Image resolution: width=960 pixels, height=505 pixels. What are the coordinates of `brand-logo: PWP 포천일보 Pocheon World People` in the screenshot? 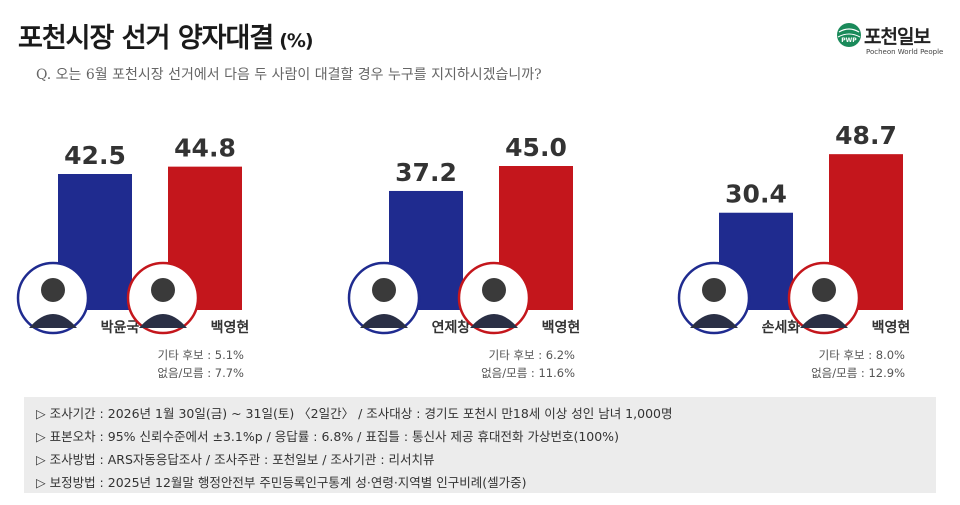 It's located at (890, 39).